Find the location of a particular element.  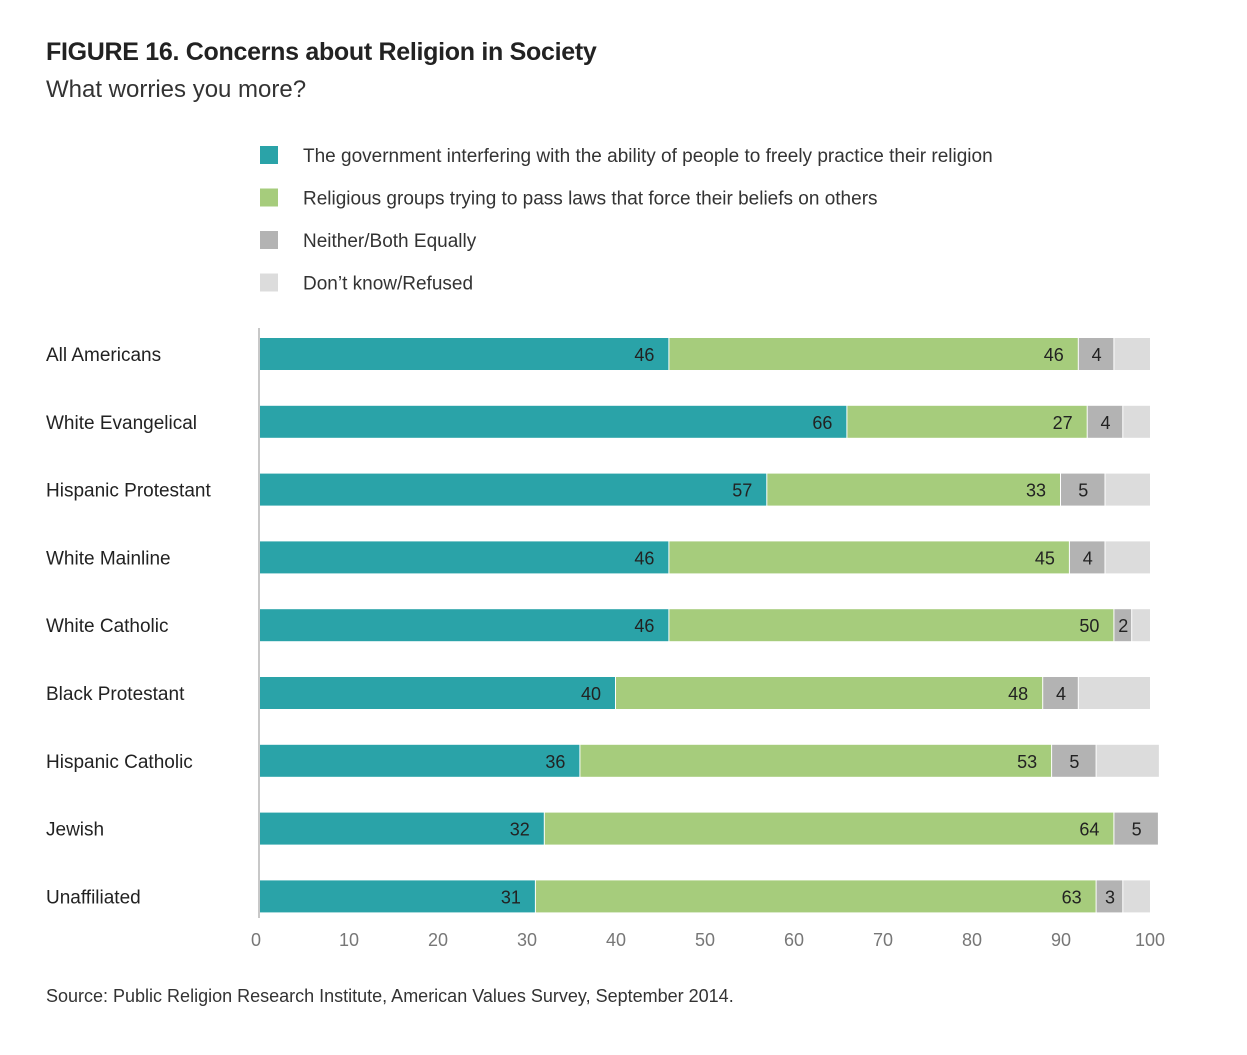

data-label: 66 is located at coordinates (822, 423).